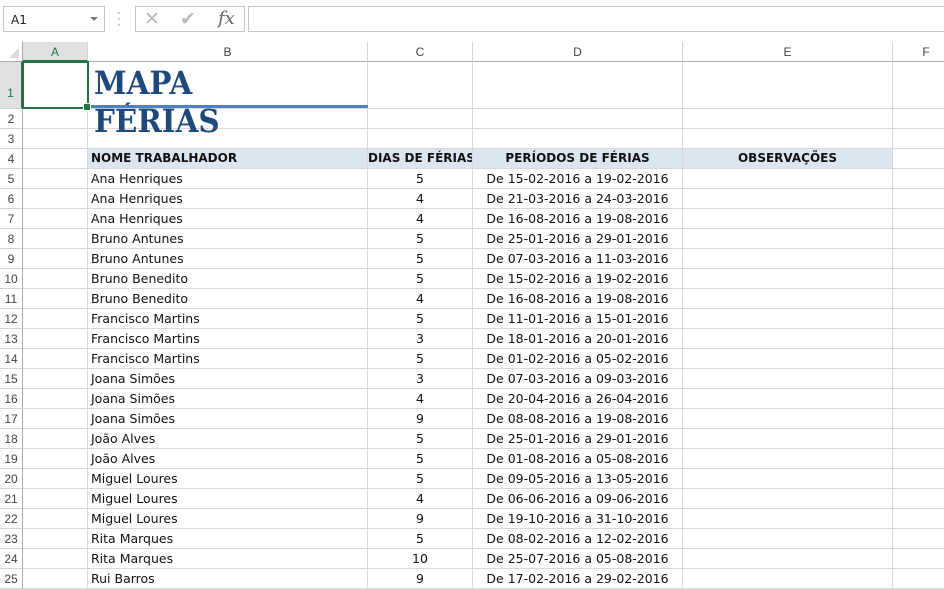 This screenshot has height=589, width=944. I want to click on cell-f25, so click(918, 579).